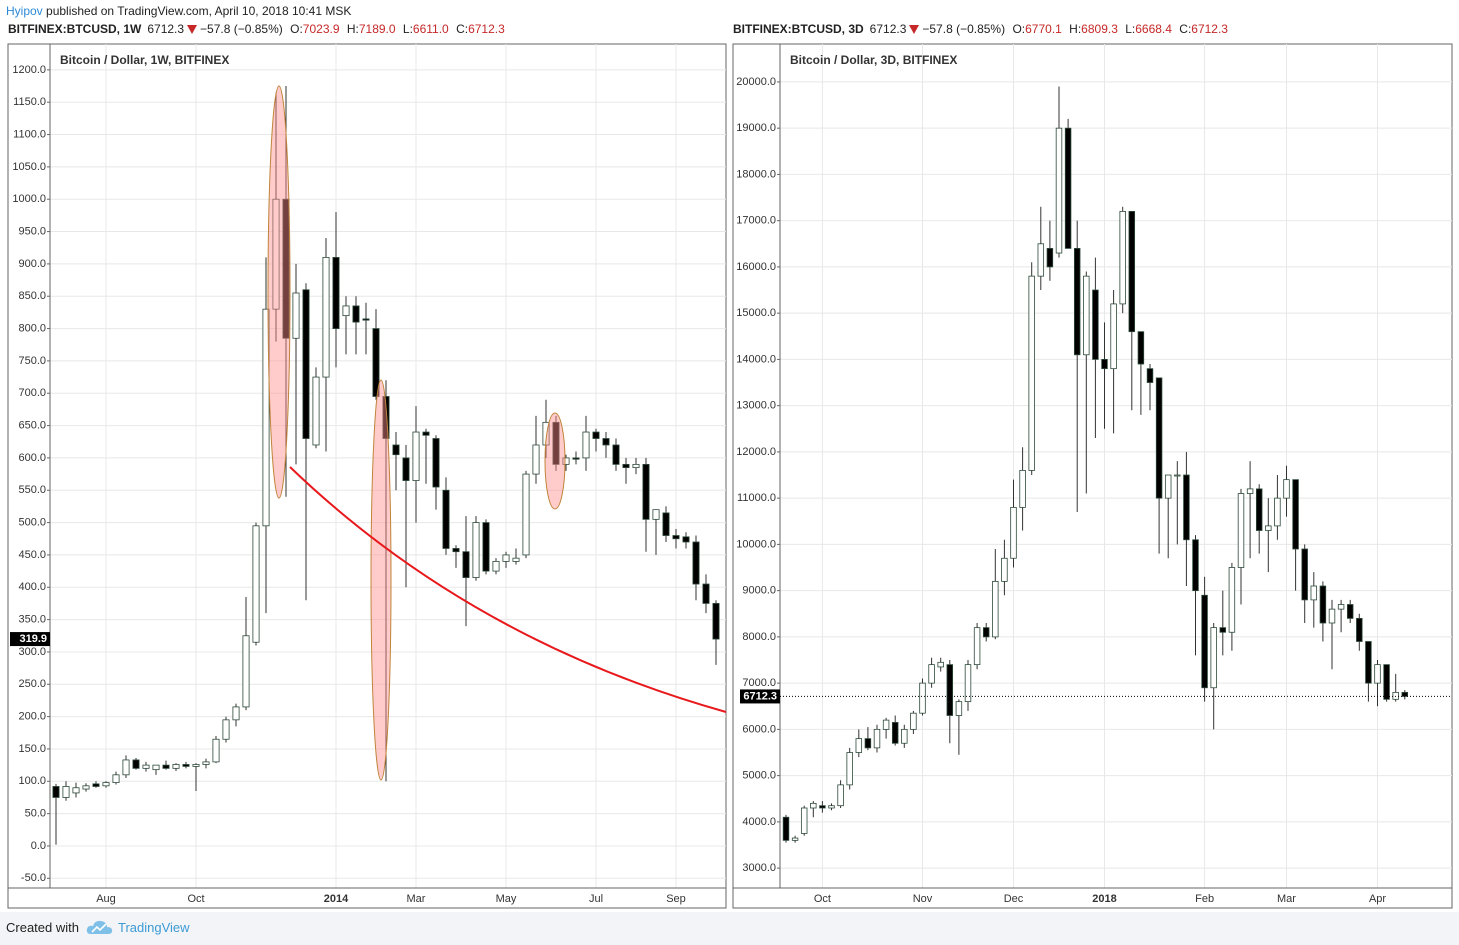 Image resolution: width=1459 pixels, height=945 pixels. Describe the element at coordinates (756, 406) in the screenshot. I see `y-tick-label: 13000.0` at that location.